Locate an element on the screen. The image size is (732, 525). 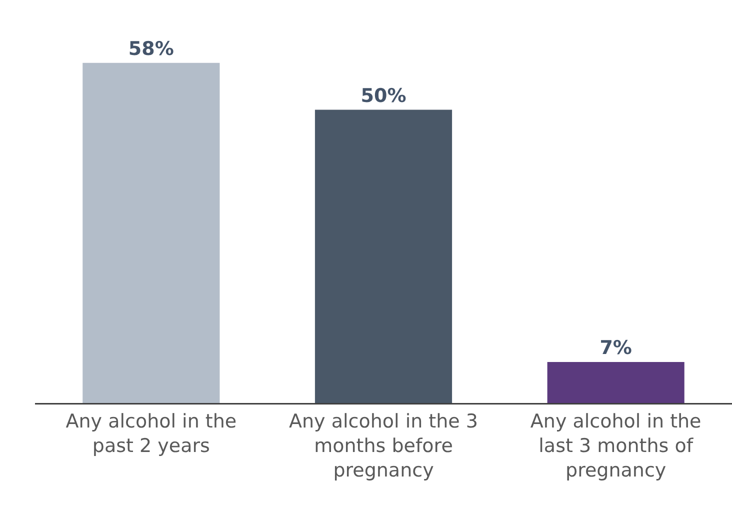
x-tick-label: Any alcohol in the 3 months before pregnancy is located at coordinates (383, 446).